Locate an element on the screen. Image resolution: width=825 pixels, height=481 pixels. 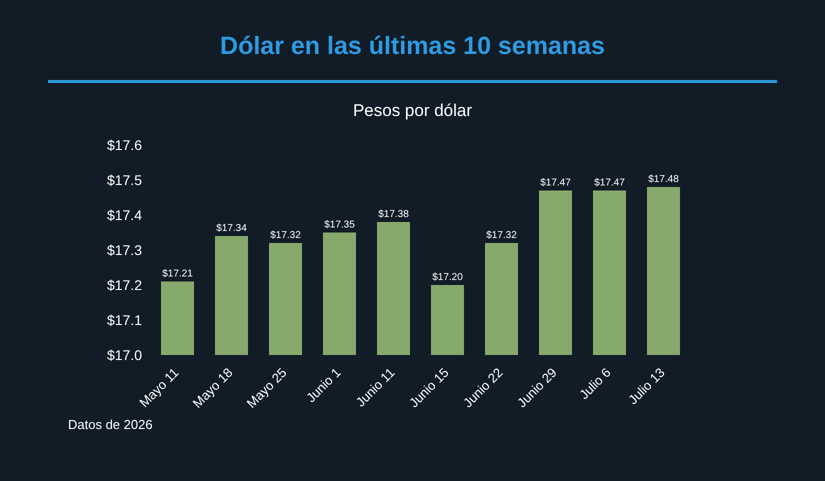
data-label: $17.21 is located at coordinates (178, 274).